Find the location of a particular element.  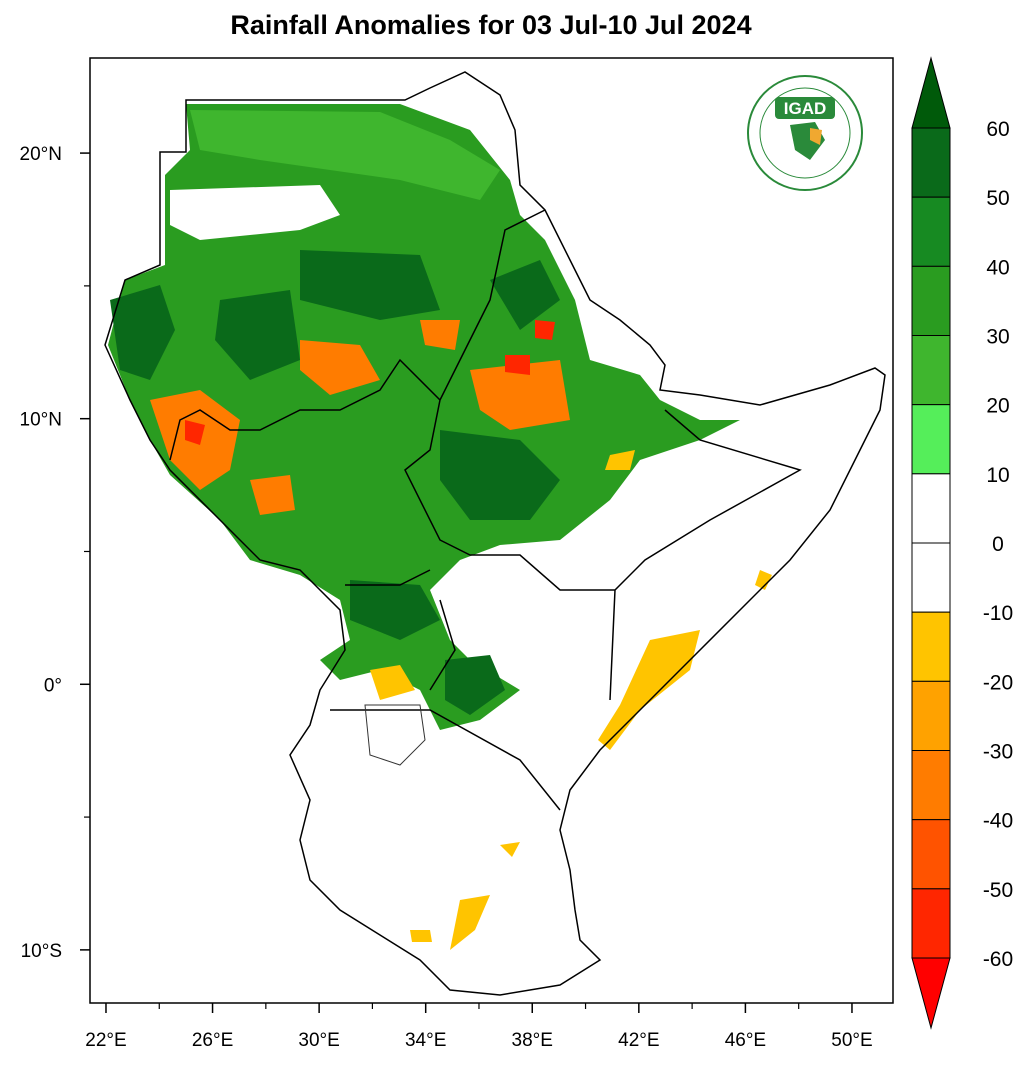

y-tick-label: 10°N is located at coordinates (41, 420).